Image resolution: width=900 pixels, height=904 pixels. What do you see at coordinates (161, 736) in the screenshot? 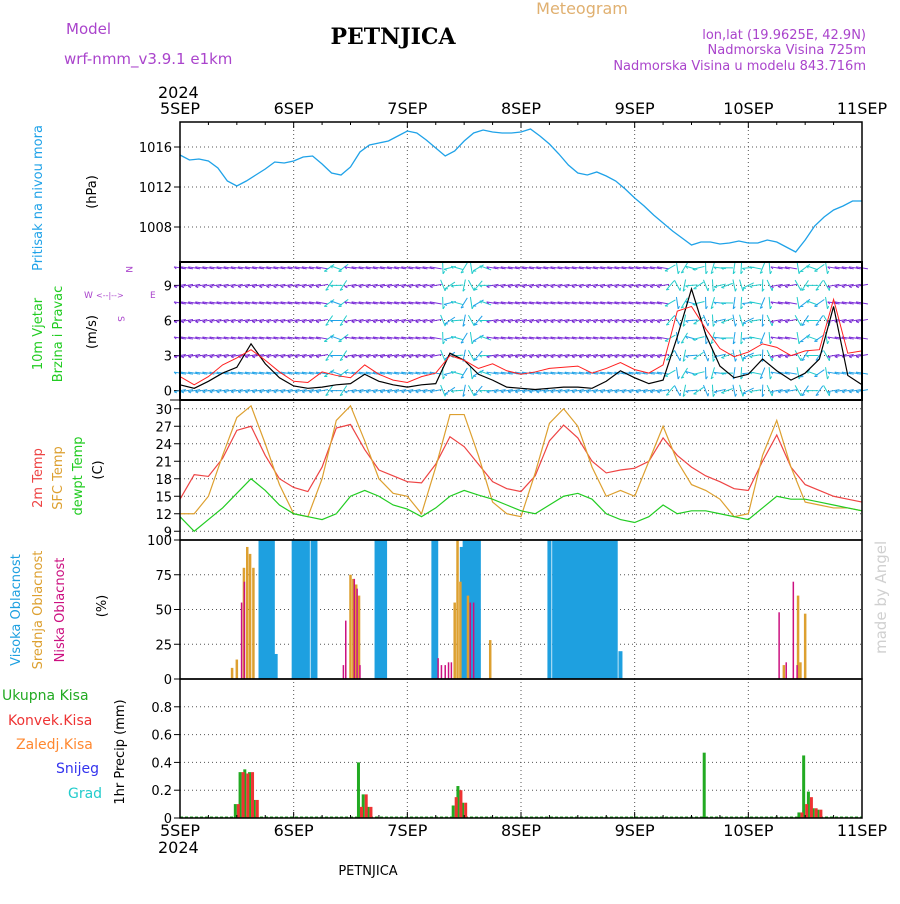
I see `y-tick-label: 0.6` at bounding box center [161, 736].